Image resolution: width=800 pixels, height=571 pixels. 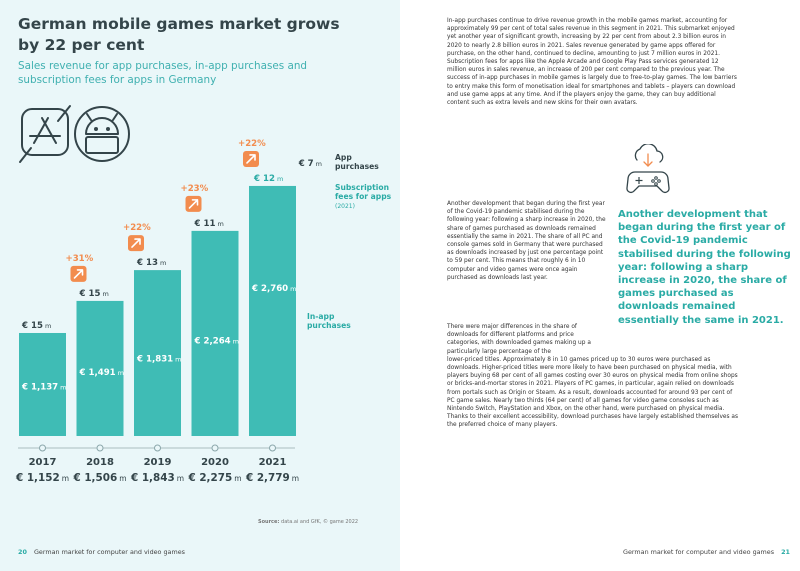 What do you see at coordinates (45, 134) in the screenshot?
I see `app-store-icon` at bounding box center [45, 134].